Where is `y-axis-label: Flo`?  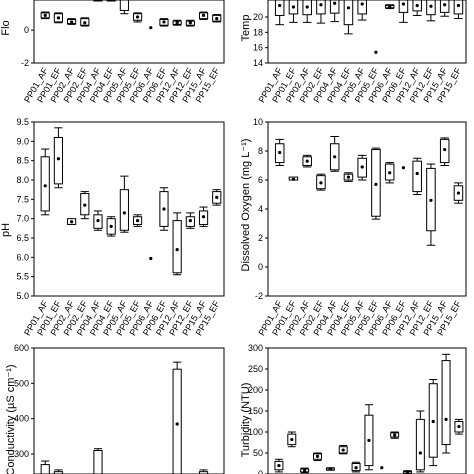 y-axis-label: Flo is located at coordinates (6, 27).